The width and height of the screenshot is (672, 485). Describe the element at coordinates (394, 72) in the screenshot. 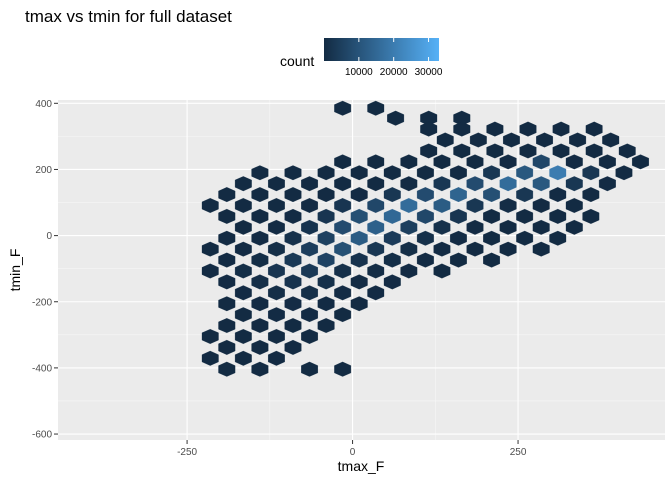

I see `legend-tick-label: 20000` at that location.